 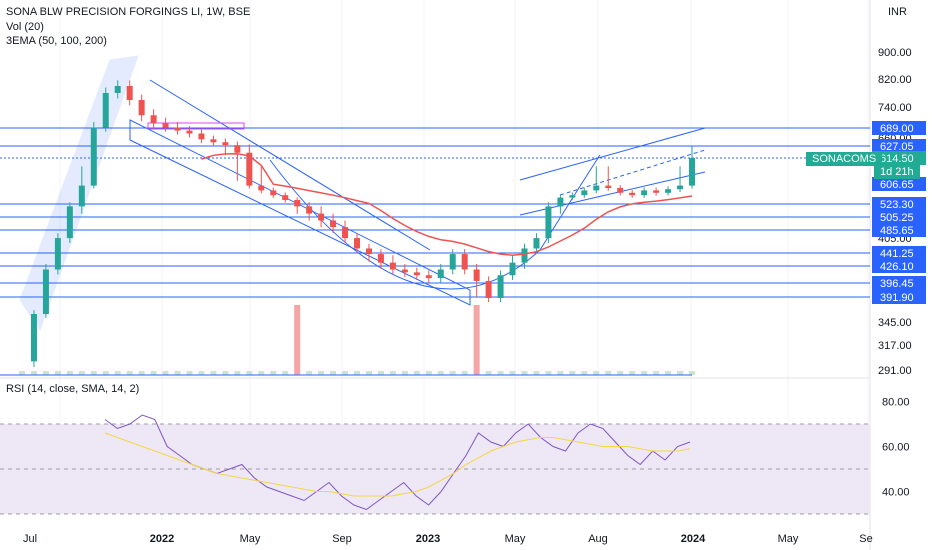 What do you see at coordinates (896, 448) in the screenshot?
I see `rsi-tick-label: 60.00` at bounding box center [896, 448].